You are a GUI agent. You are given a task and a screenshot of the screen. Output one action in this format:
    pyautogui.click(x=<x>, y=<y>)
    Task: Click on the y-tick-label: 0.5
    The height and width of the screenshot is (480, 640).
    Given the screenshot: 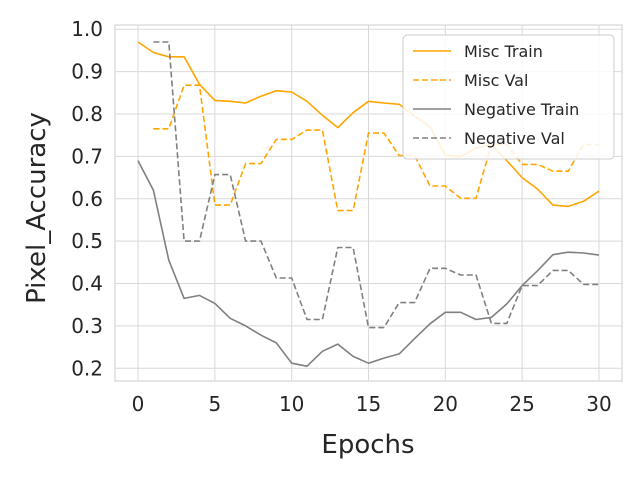 What is the action you would take?
    pyautogui.click(x=87, y=241)
    